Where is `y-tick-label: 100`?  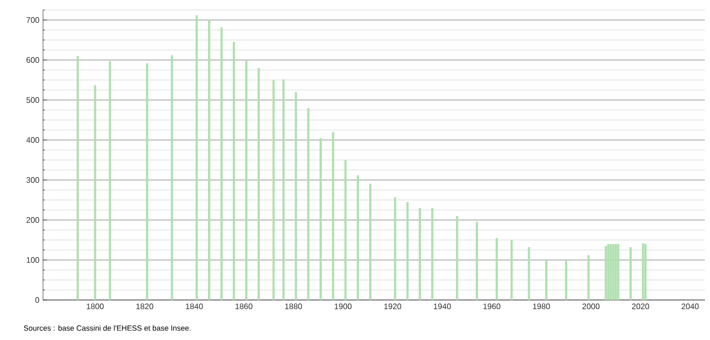 y-tick-label: 100 is located at coordinates (33, 260).